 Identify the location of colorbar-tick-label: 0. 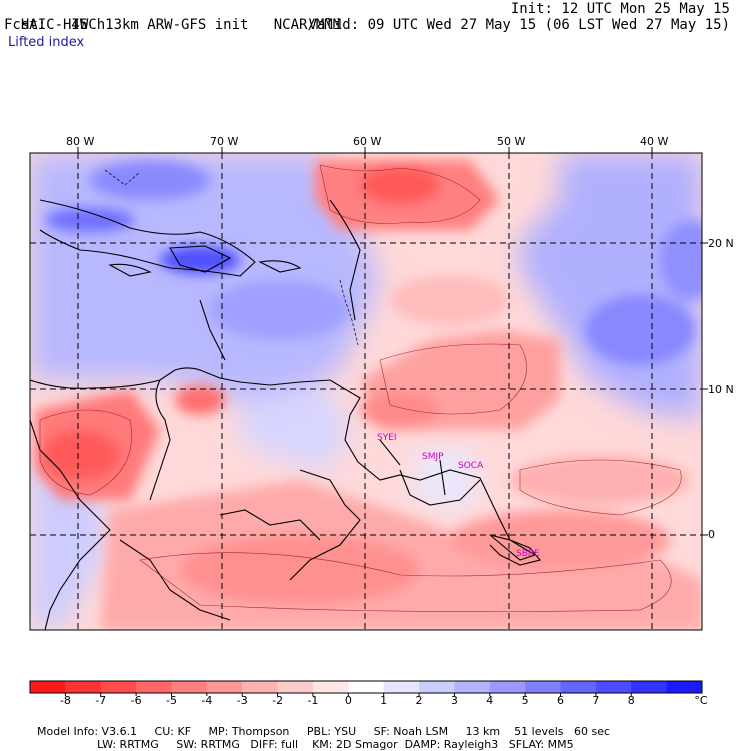
(348, 700).